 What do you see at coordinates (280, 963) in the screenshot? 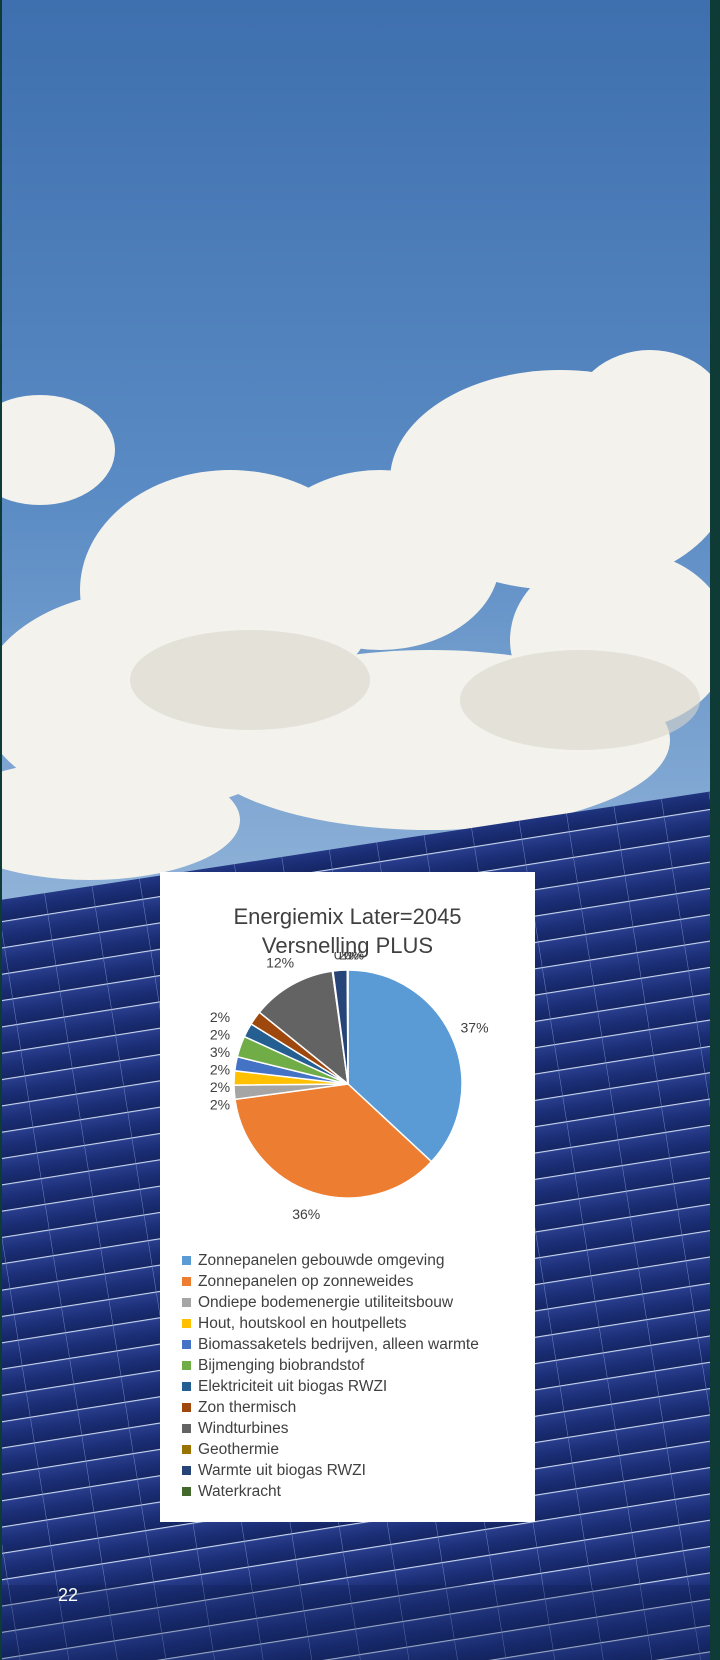
I see `pie-data-label: 12%` at bounding box center [280, 963].